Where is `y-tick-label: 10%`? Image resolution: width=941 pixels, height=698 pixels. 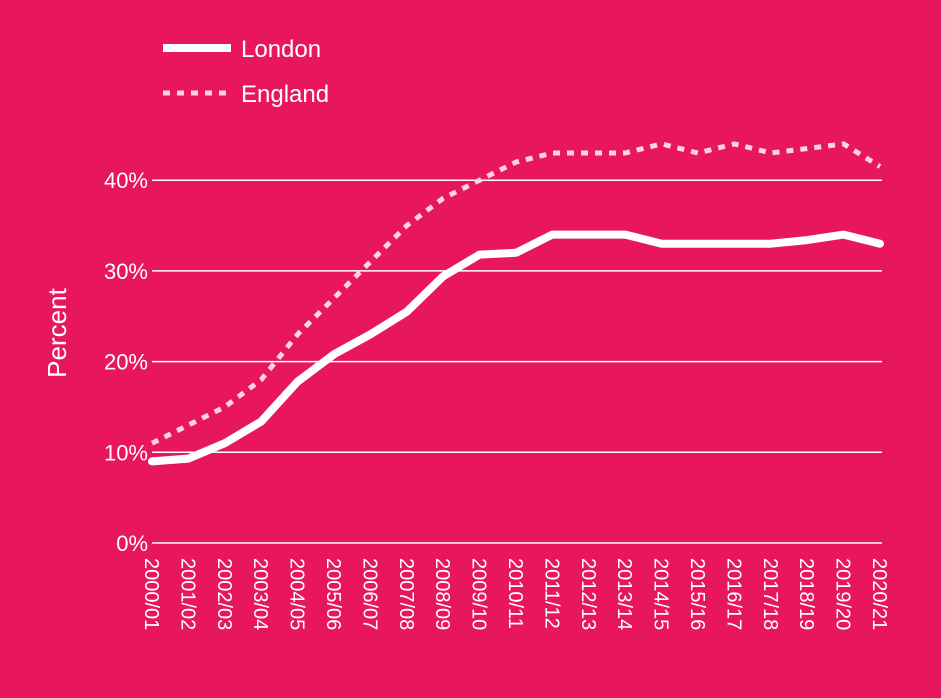
y-tick-label: 10% is located at coordinates (126, 452).